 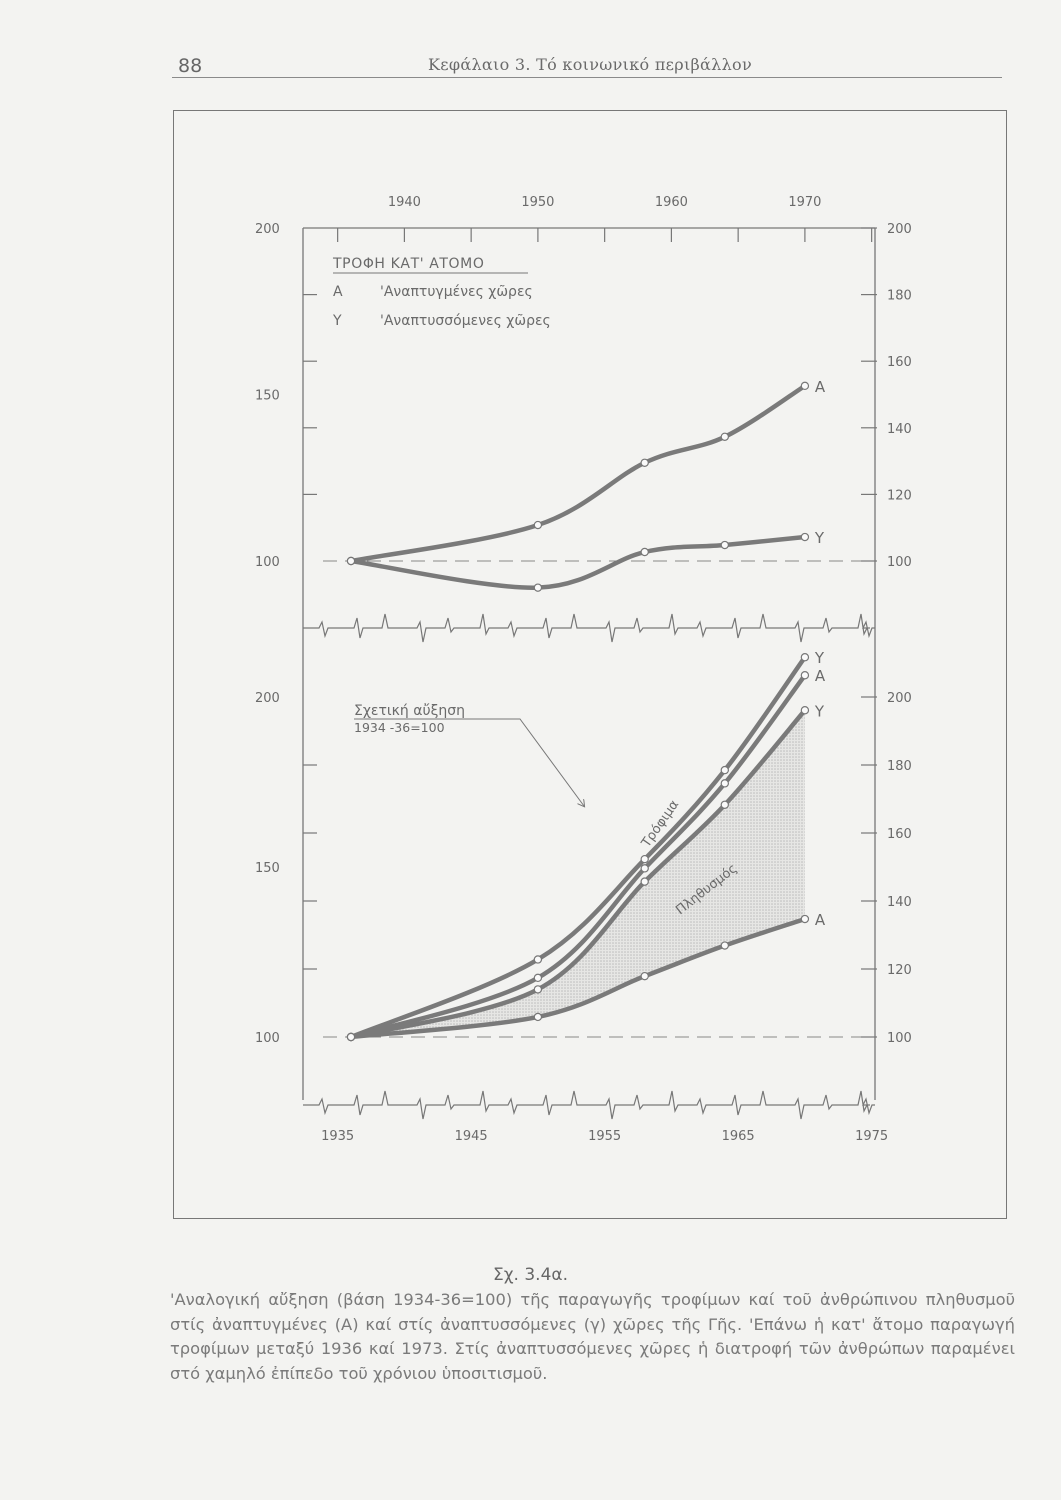 I want to click on figure-label: Σχ. 3.4α., so click(x=530, y=1275).